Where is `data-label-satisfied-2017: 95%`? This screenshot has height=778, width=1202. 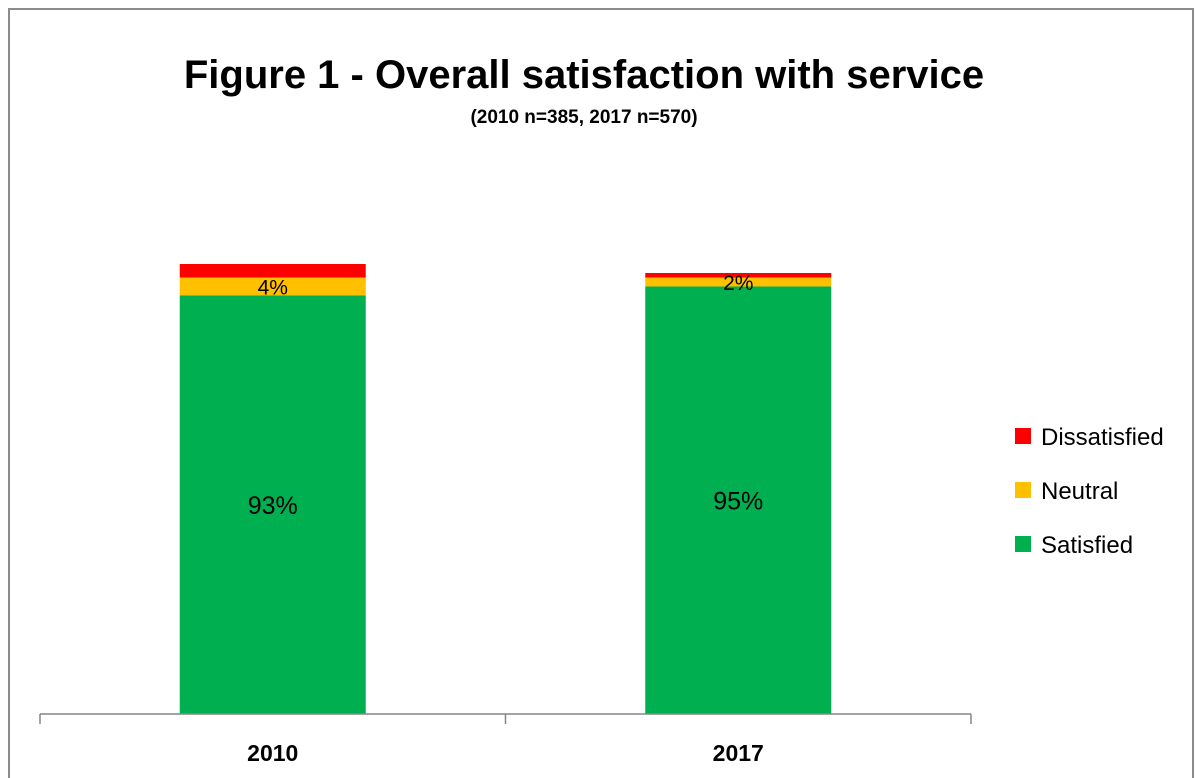 data-label-satisfied-2017: 95% is located at coordinates (738, 501).